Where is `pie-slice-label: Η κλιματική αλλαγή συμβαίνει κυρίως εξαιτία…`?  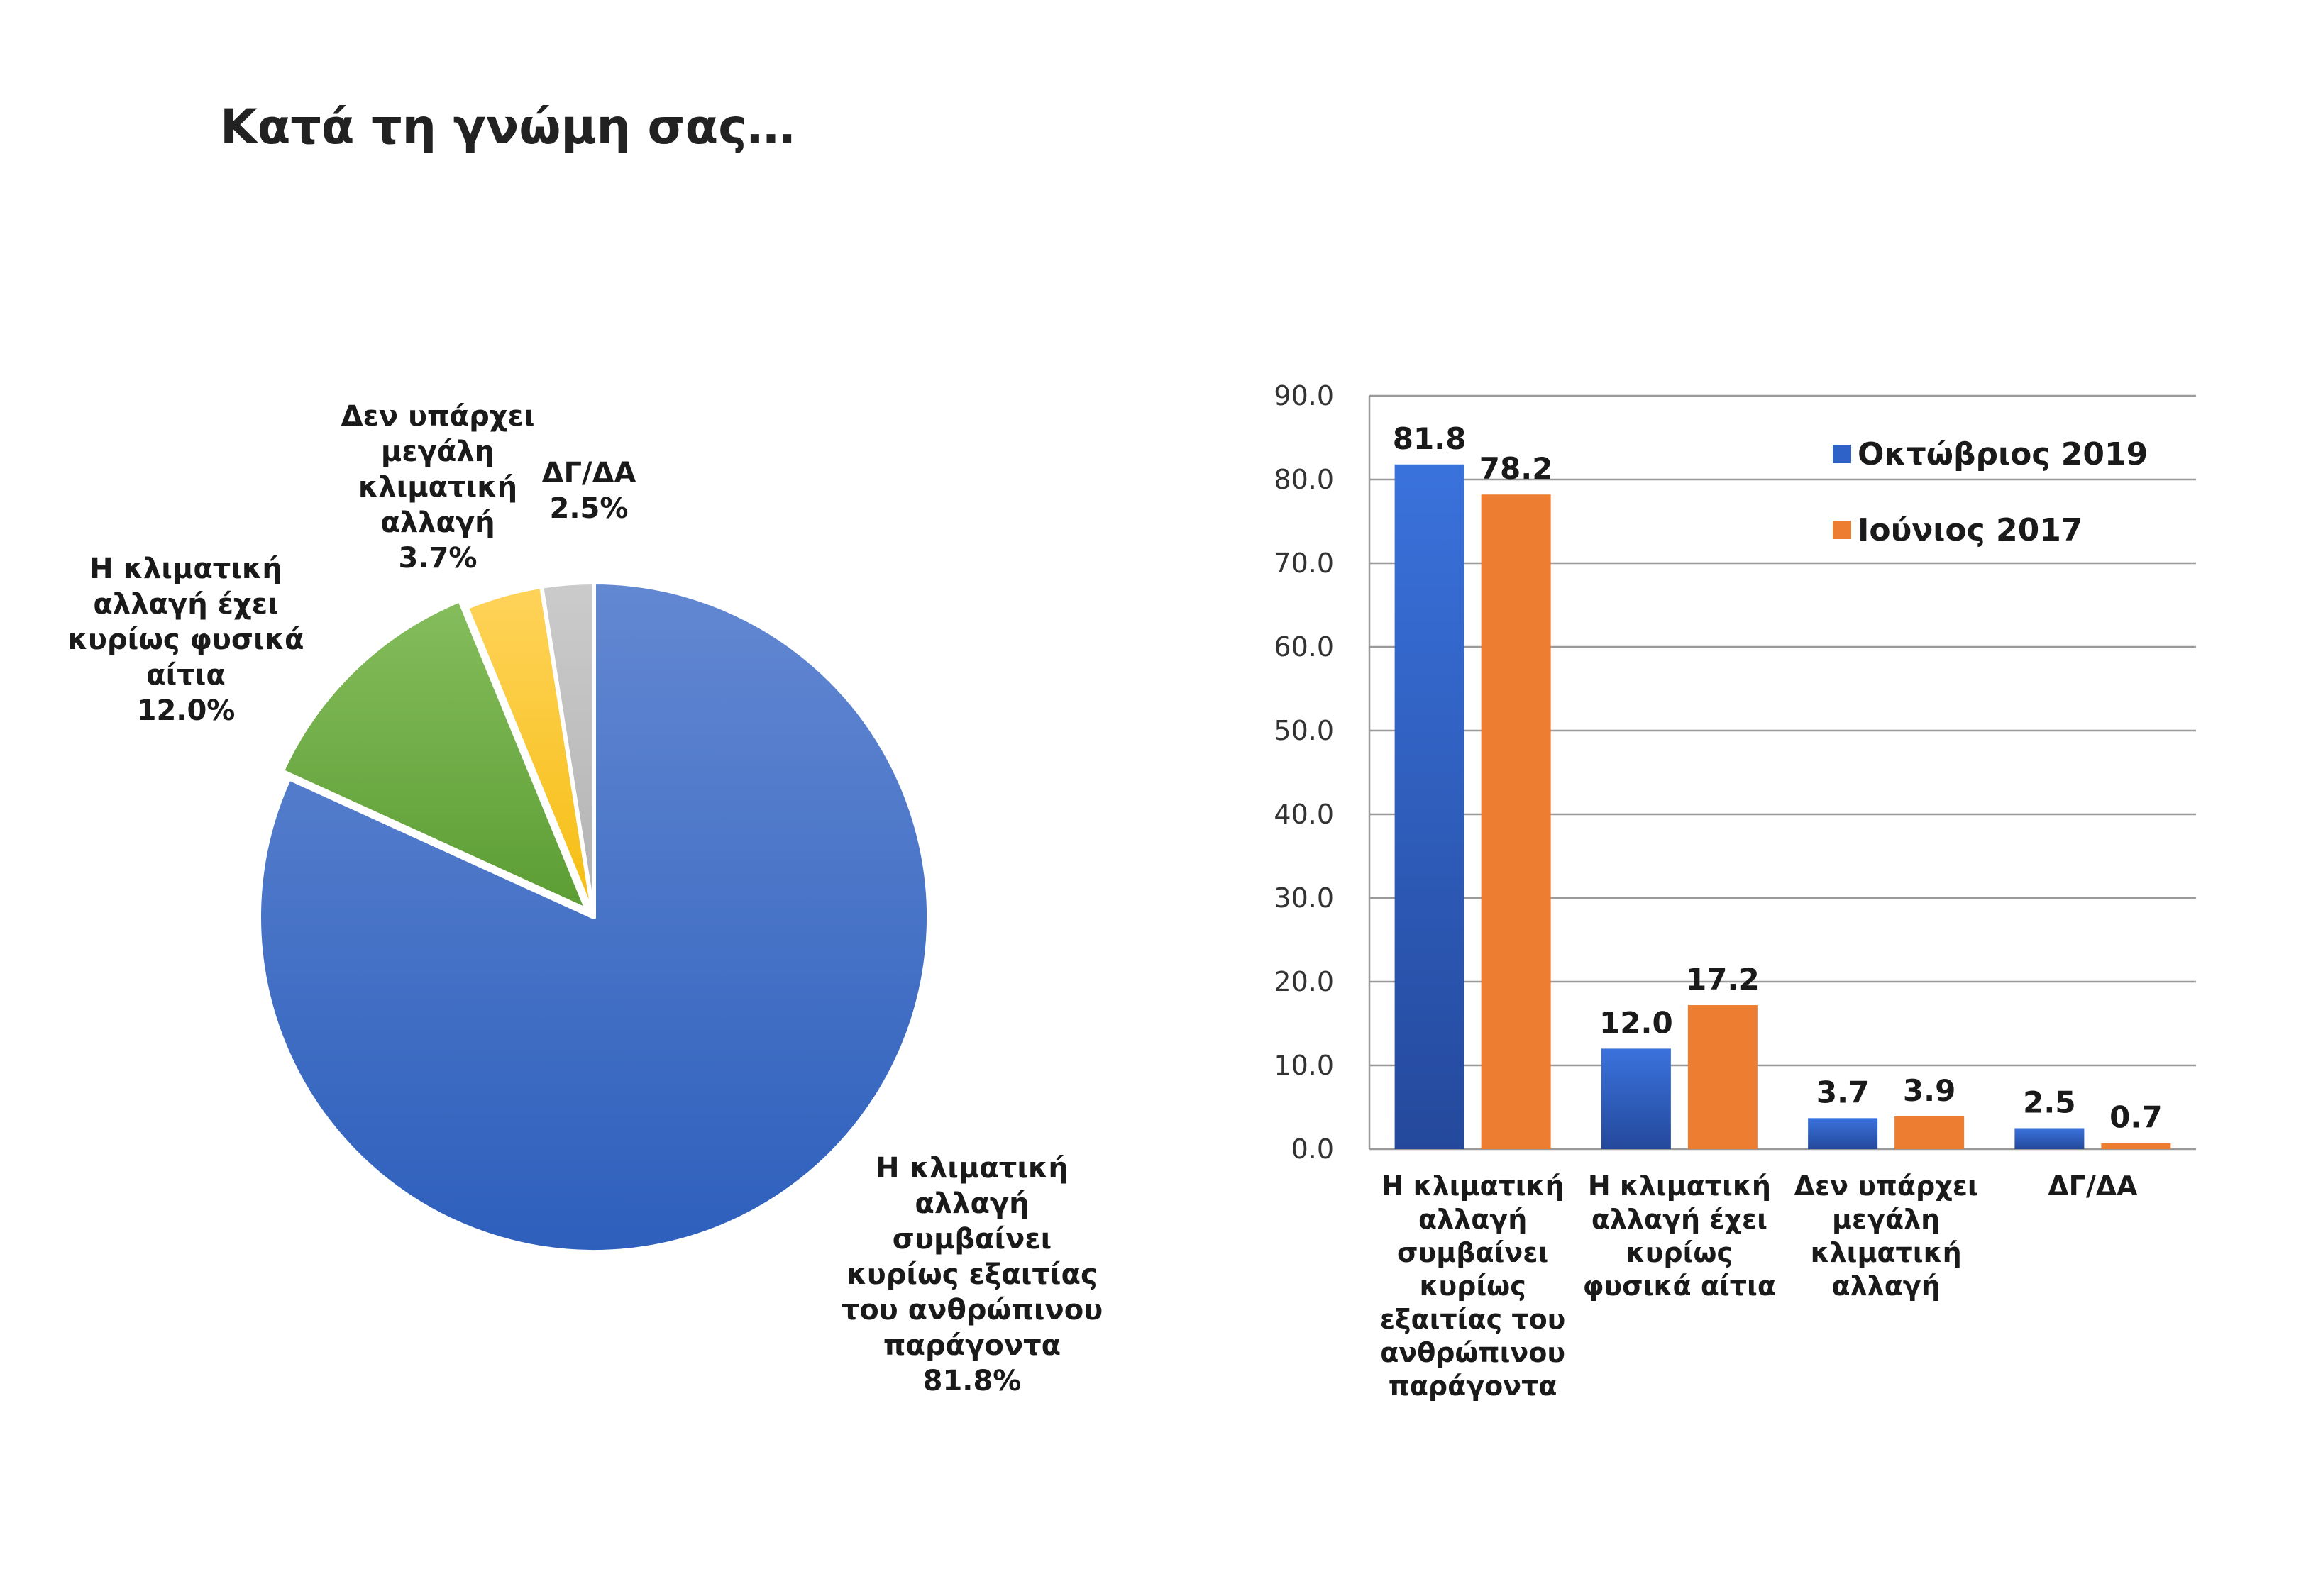
pie-slice-label: Η κλιματική αλλαγή συμβαίνει κυρίως εξαιτία… is located at coordinates (972, 1275).